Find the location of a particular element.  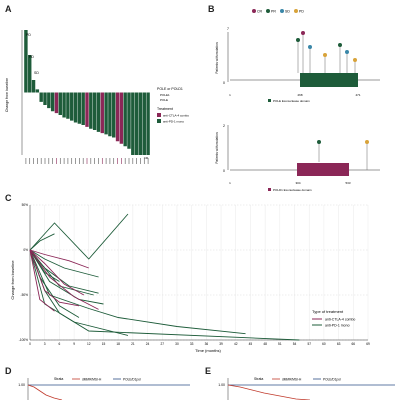

spider-xtick-label: 48 is located at coordinates (265, 344).